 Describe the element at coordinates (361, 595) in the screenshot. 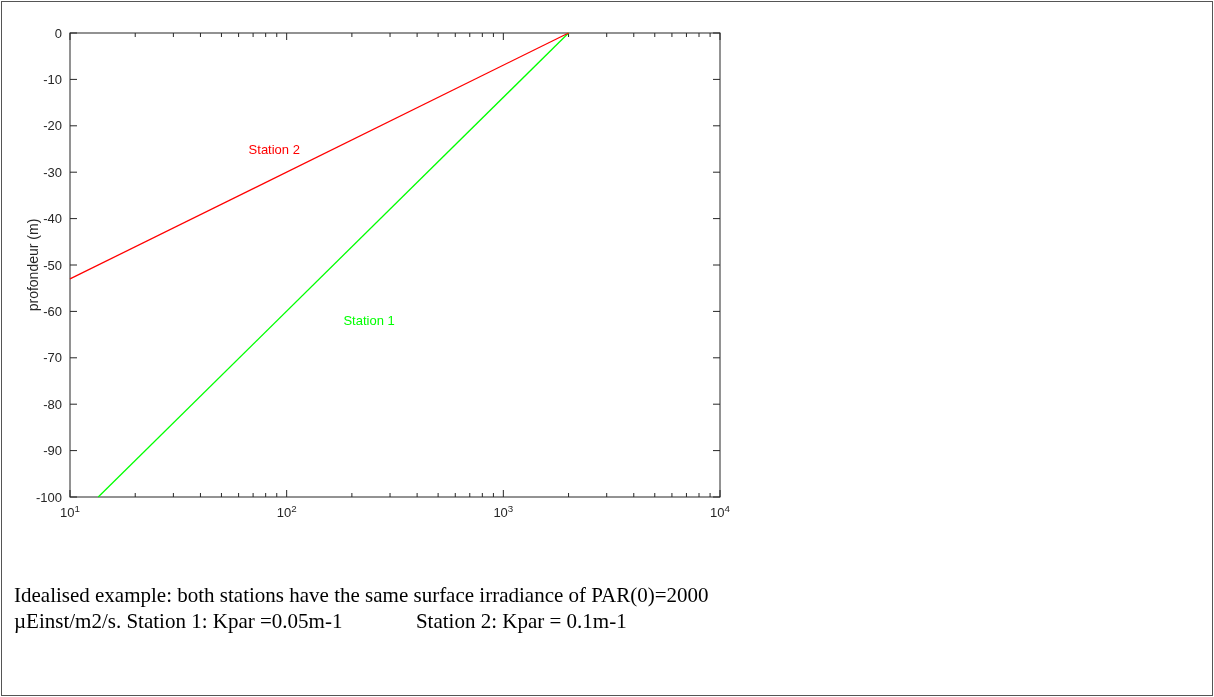

I see `text: Idealised example: both stations have the same surface irradiance of PAR(0)=2000` at that location.